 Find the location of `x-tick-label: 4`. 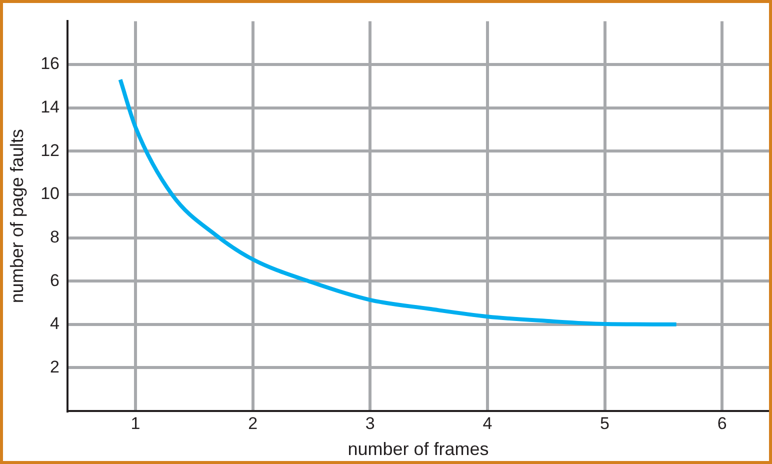

x-tick-label: 4 is located at coordinates (487, 423).